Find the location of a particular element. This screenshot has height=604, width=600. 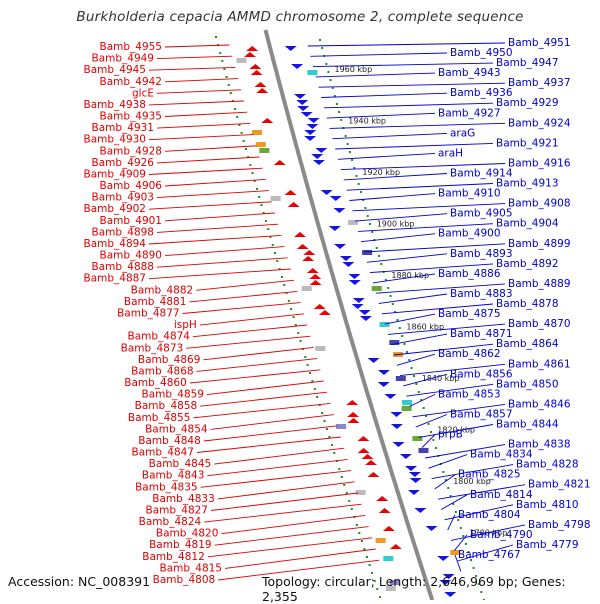

left-gene-label: Bamb_4898 is located at coordinates (122, 232).